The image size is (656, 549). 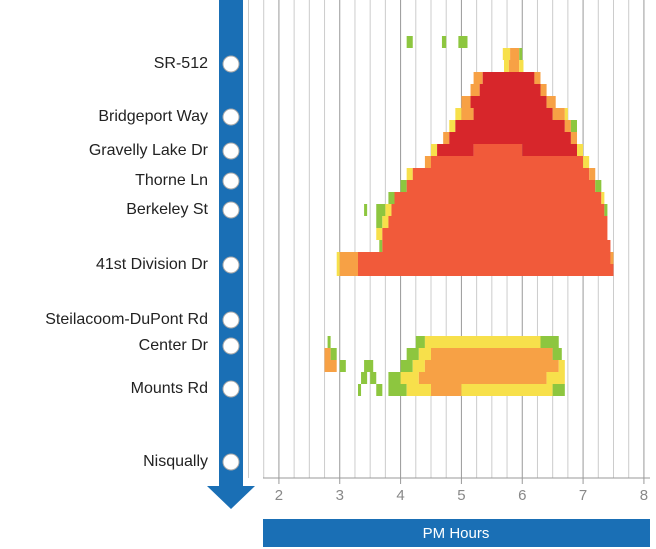 I want to click on station-label: Berkeley St, so click(x=167, y=209).